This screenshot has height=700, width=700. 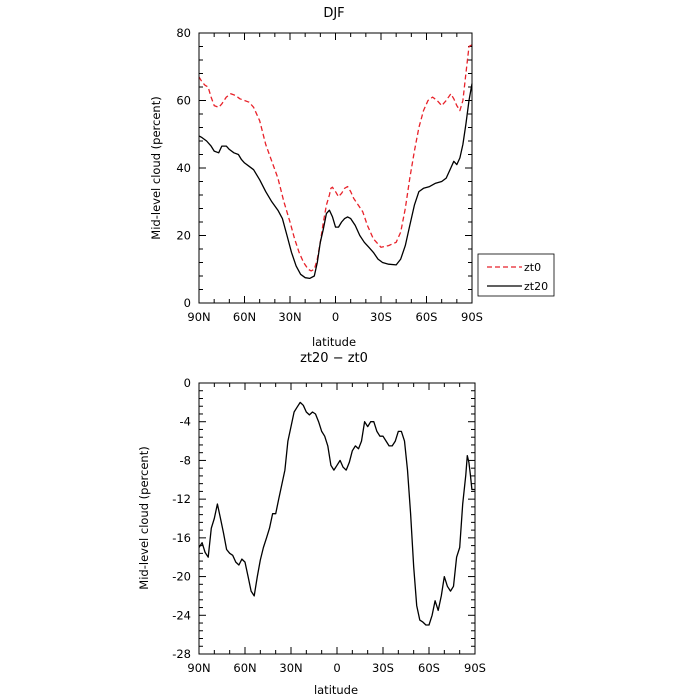 I want to click on chart-title: DJF, so click(x=333, y=13).